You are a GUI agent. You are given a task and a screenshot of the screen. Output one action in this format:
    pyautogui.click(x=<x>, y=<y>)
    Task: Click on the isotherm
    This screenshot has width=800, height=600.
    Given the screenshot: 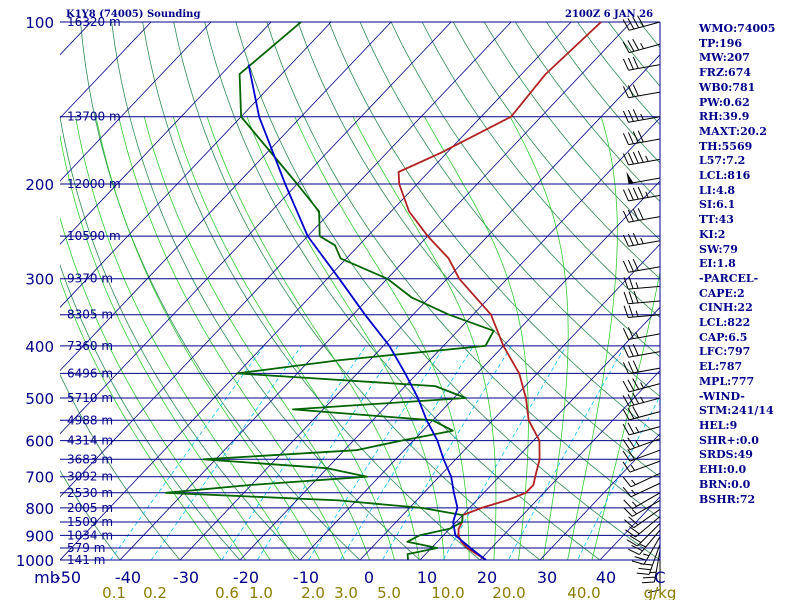 What is the action you would take?
    pyautogui.click(x=136, y=102)
    